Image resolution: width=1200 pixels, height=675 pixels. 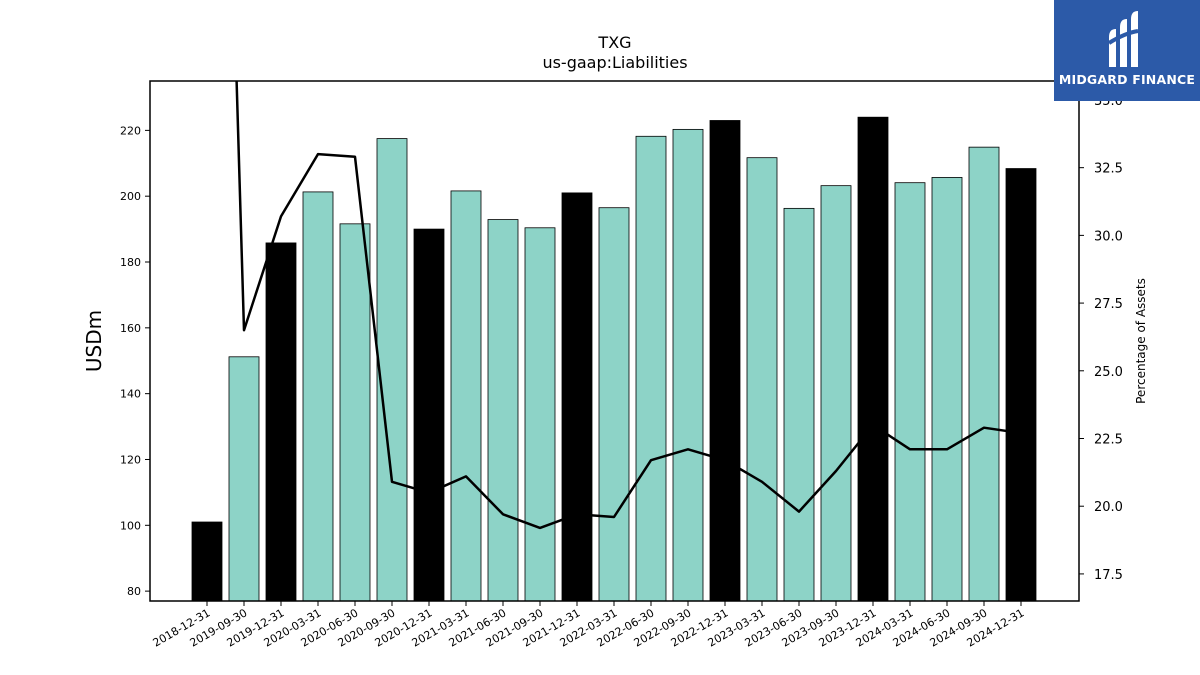 I want to click on y-tick-label: 120, so click(x=130, y=459).